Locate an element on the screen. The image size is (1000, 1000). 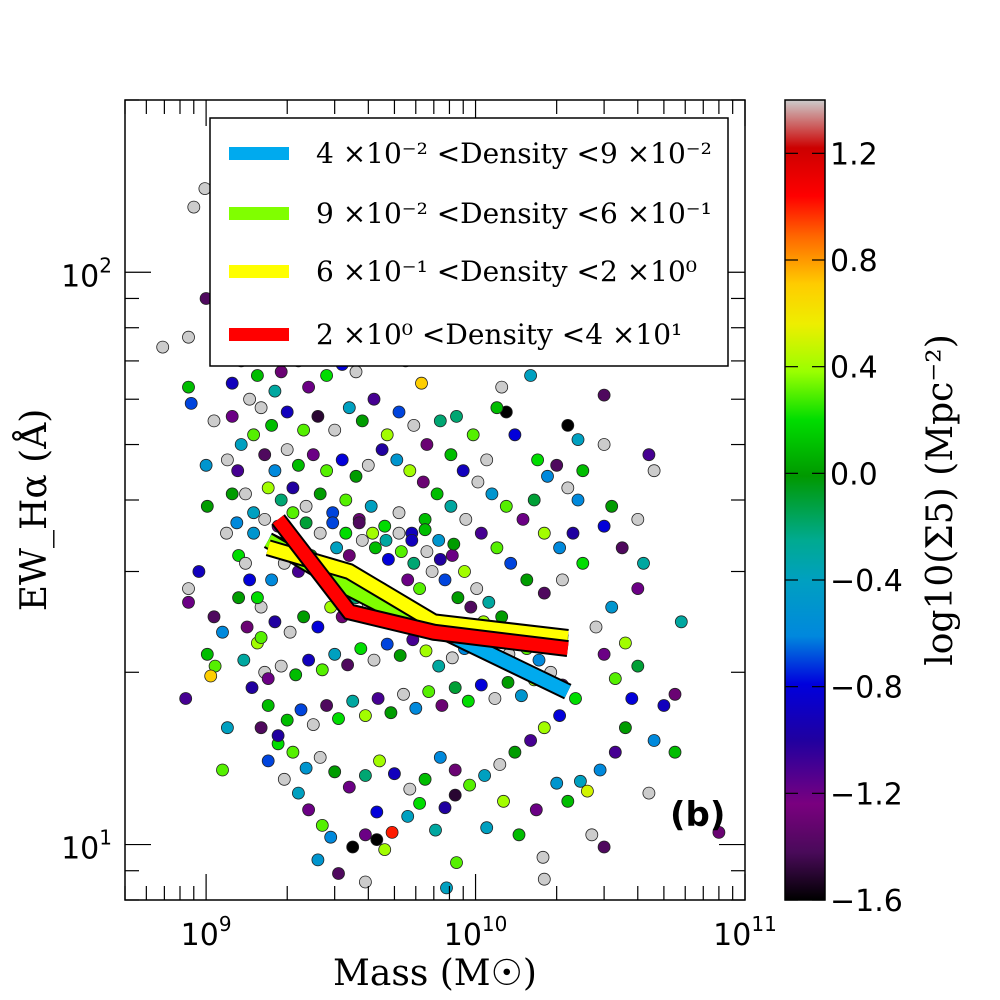
colorbar-tick-label: −1.2 is located at coordinates (866, 794).